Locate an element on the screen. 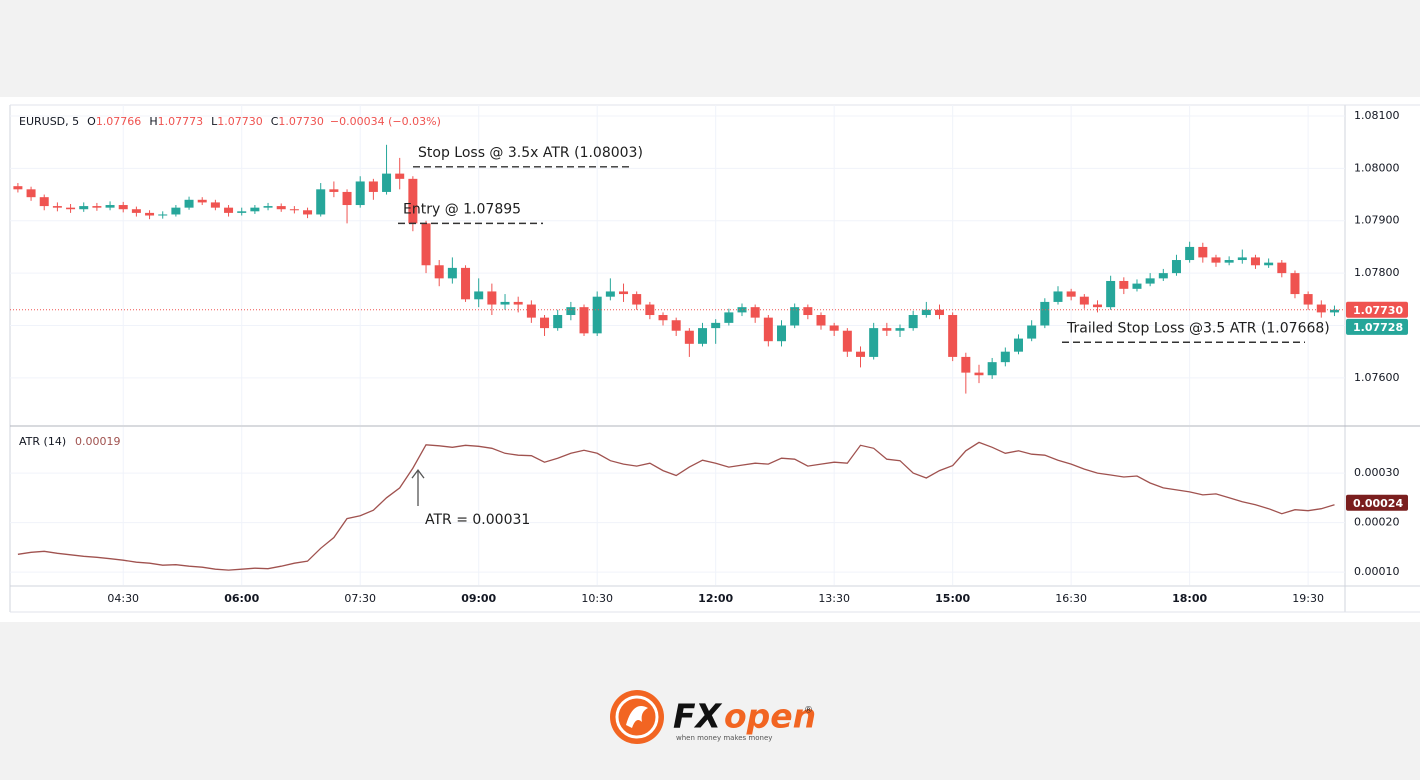  atr-title: ATR (14) is located at coordinates (42, 441).